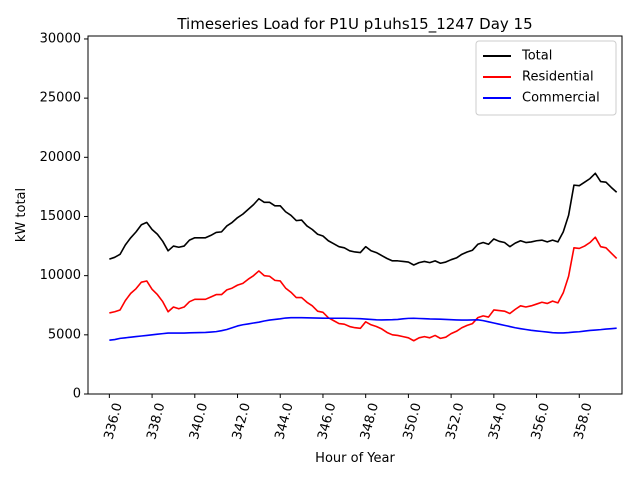 This screenshot has height=480, width=640. What do you see at coordinates (60, 98) in the screenshot?
I see `y-tick-label: 25000` at bounding box center [60, 98].